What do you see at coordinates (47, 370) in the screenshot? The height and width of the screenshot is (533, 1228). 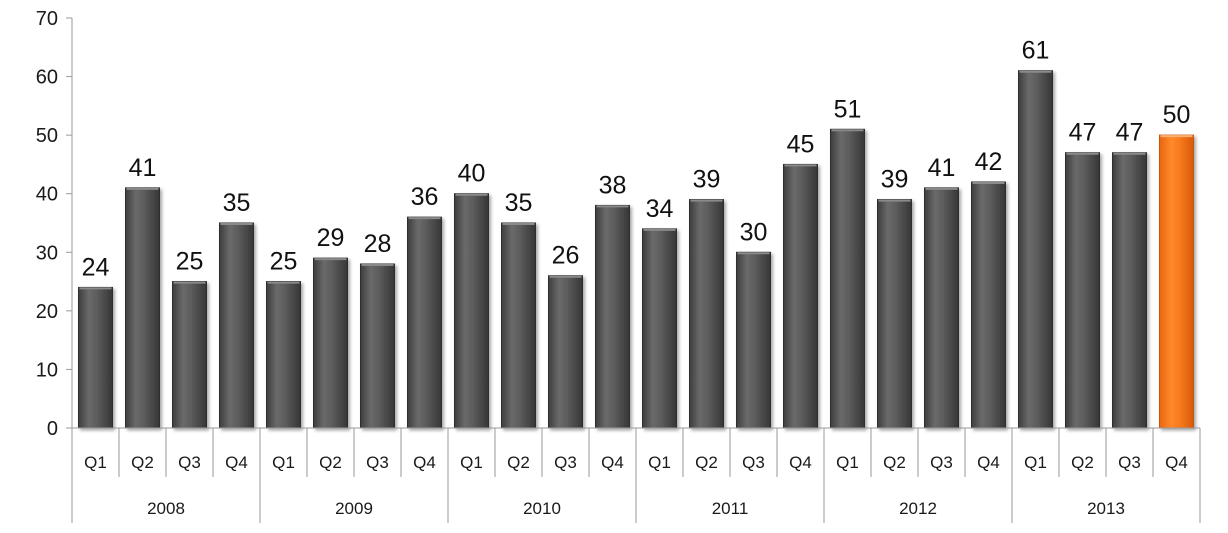 I see `y-tick-label: 10` at bounding box center [47, 370].